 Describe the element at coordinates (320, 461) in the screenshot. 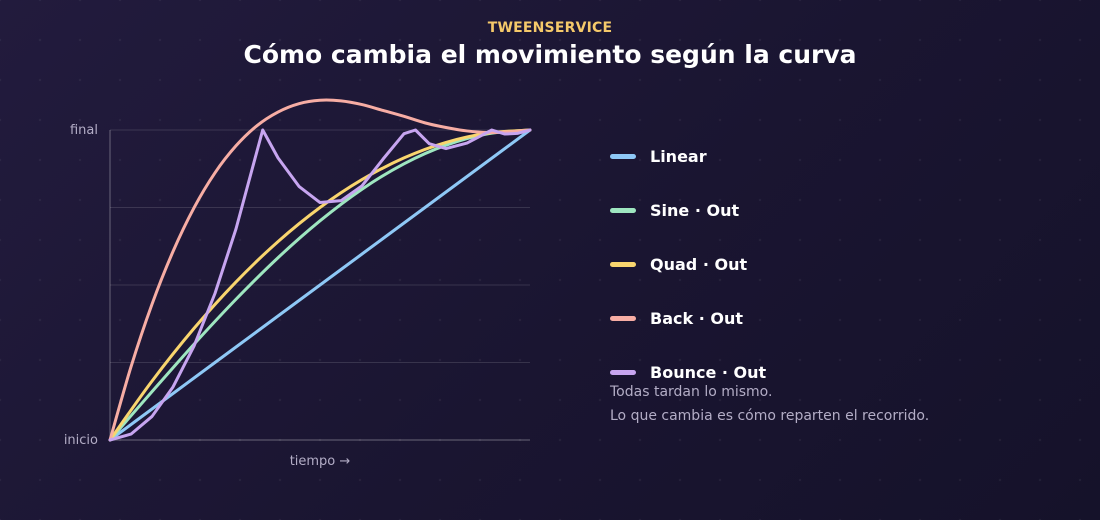

I see `x-axis-label: tiempo →` at that location.